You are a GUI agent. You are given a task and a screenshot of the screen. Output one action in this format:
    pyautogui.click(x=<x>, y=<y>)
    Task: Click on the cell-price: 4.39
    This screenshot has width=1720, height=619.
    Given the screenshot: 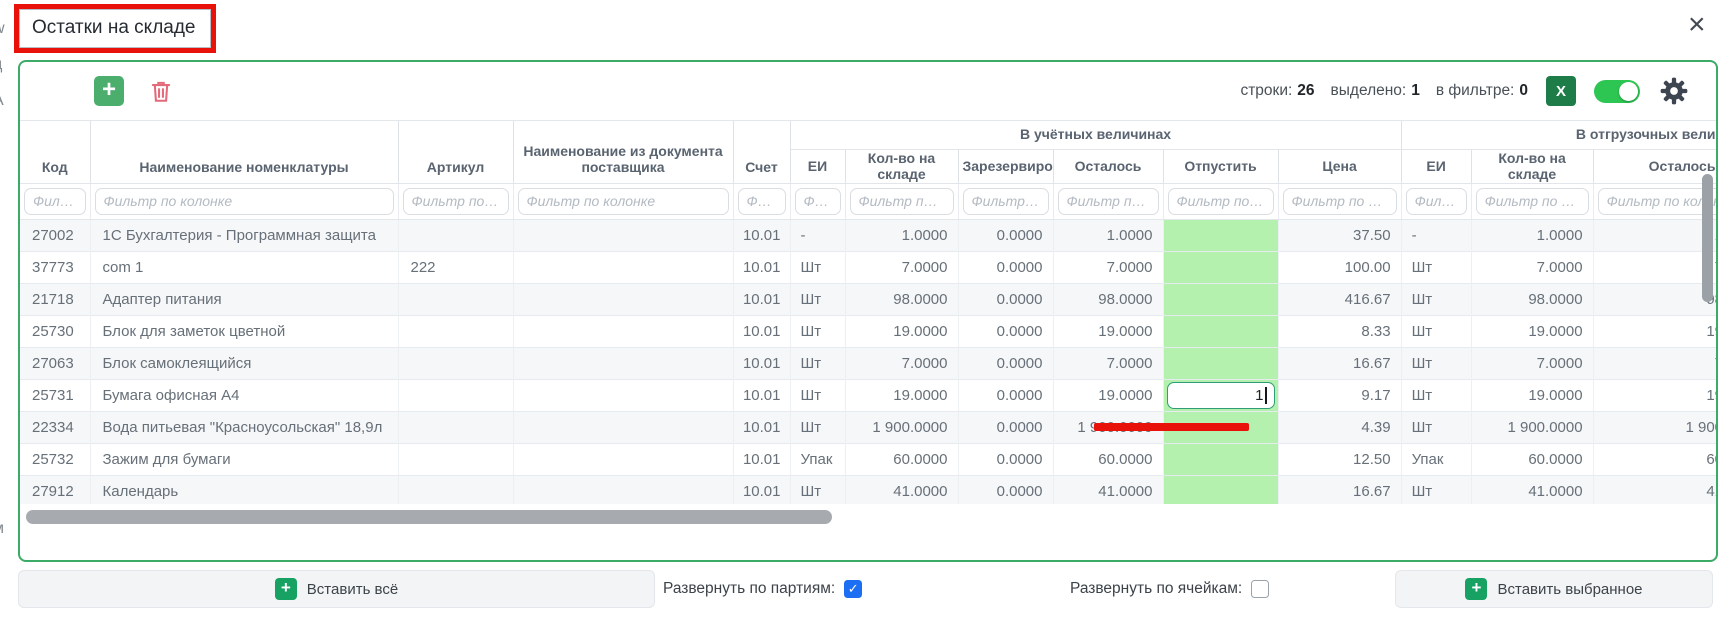 What is the action you would take?
    pyautogui.click(x=1340, y=427)
    